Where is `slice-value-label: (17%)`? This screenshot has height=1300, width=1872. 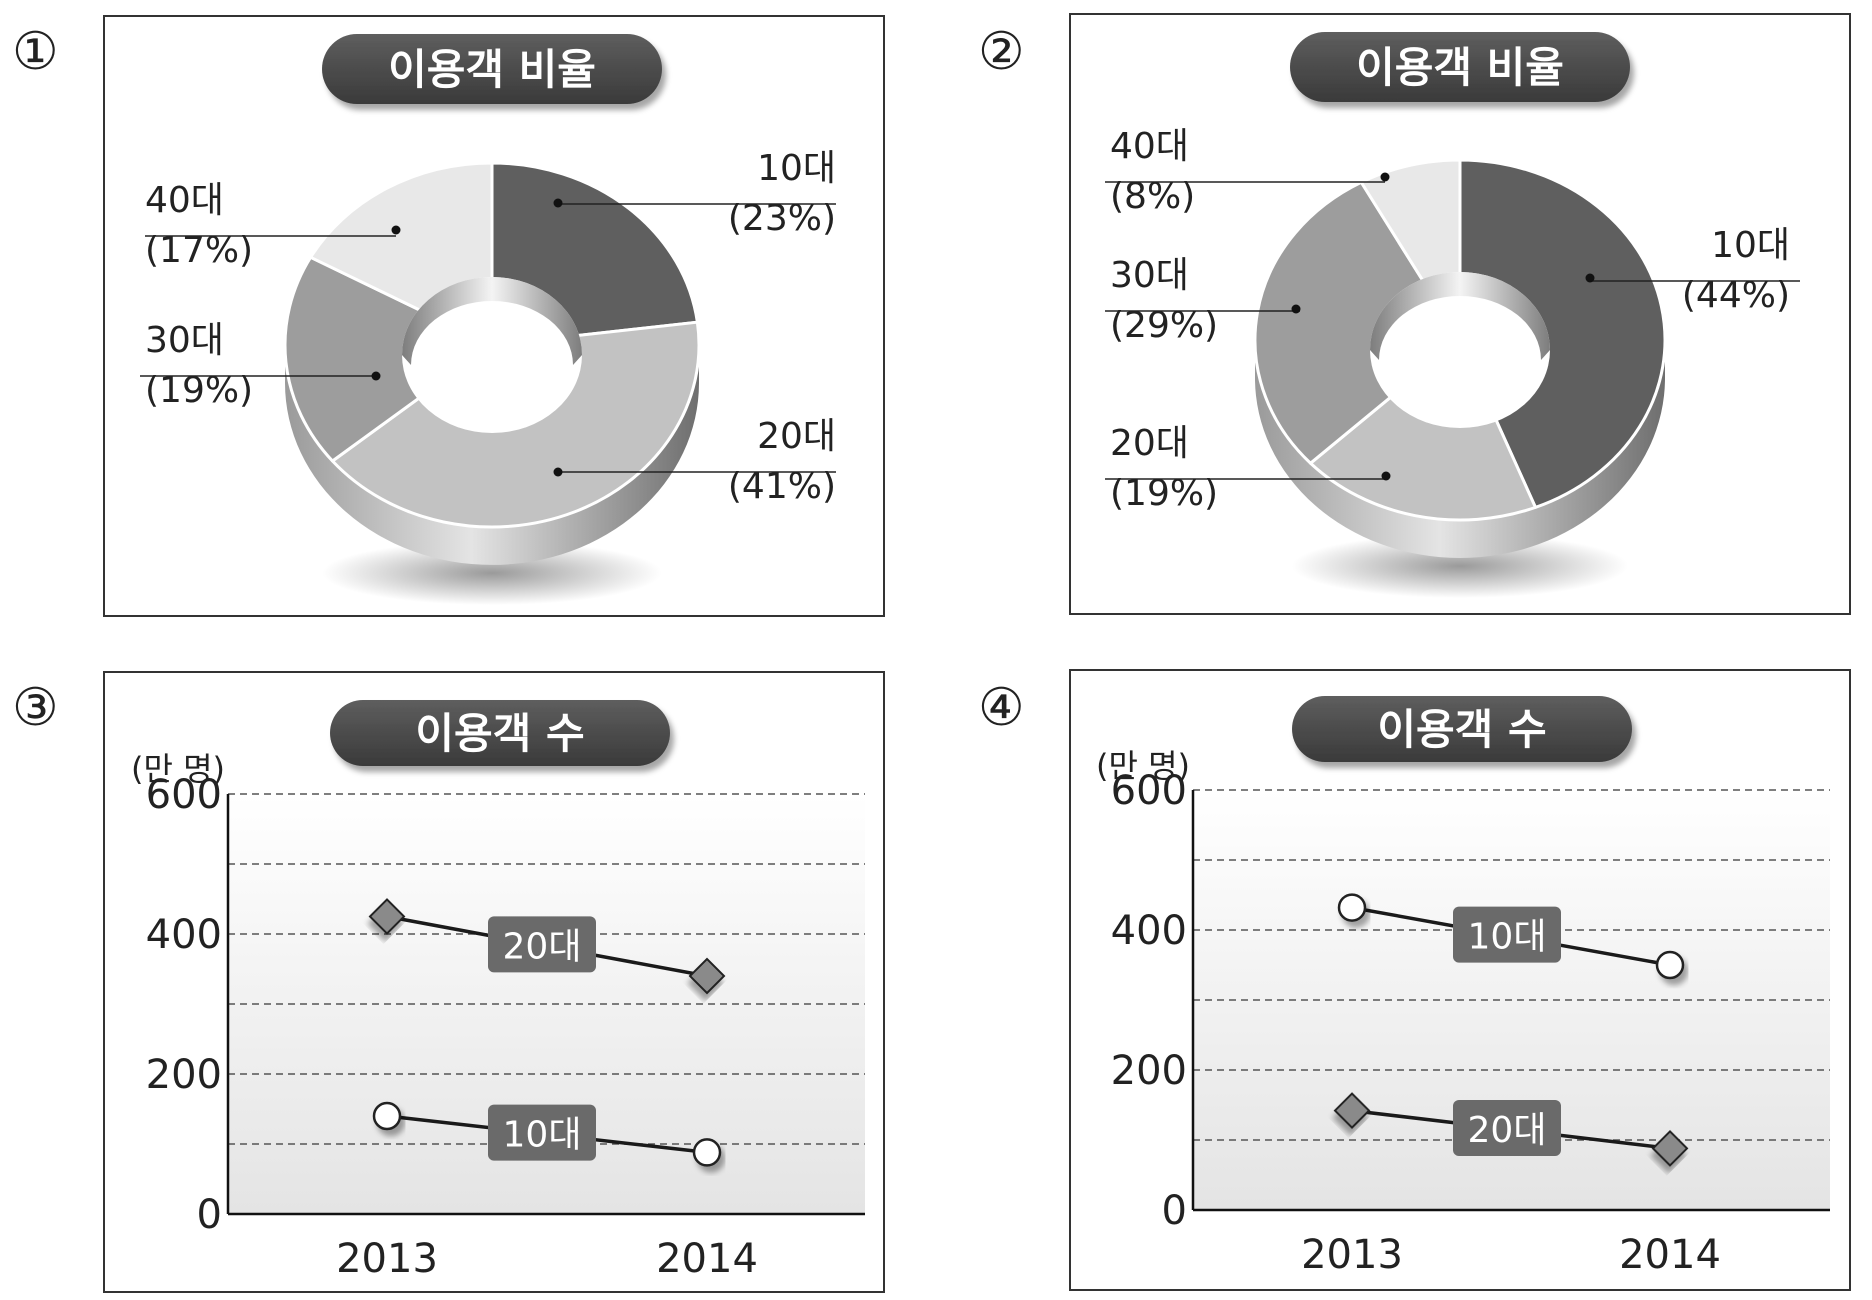
slice-value-label: (17%) is located at coordinates (199, 250).